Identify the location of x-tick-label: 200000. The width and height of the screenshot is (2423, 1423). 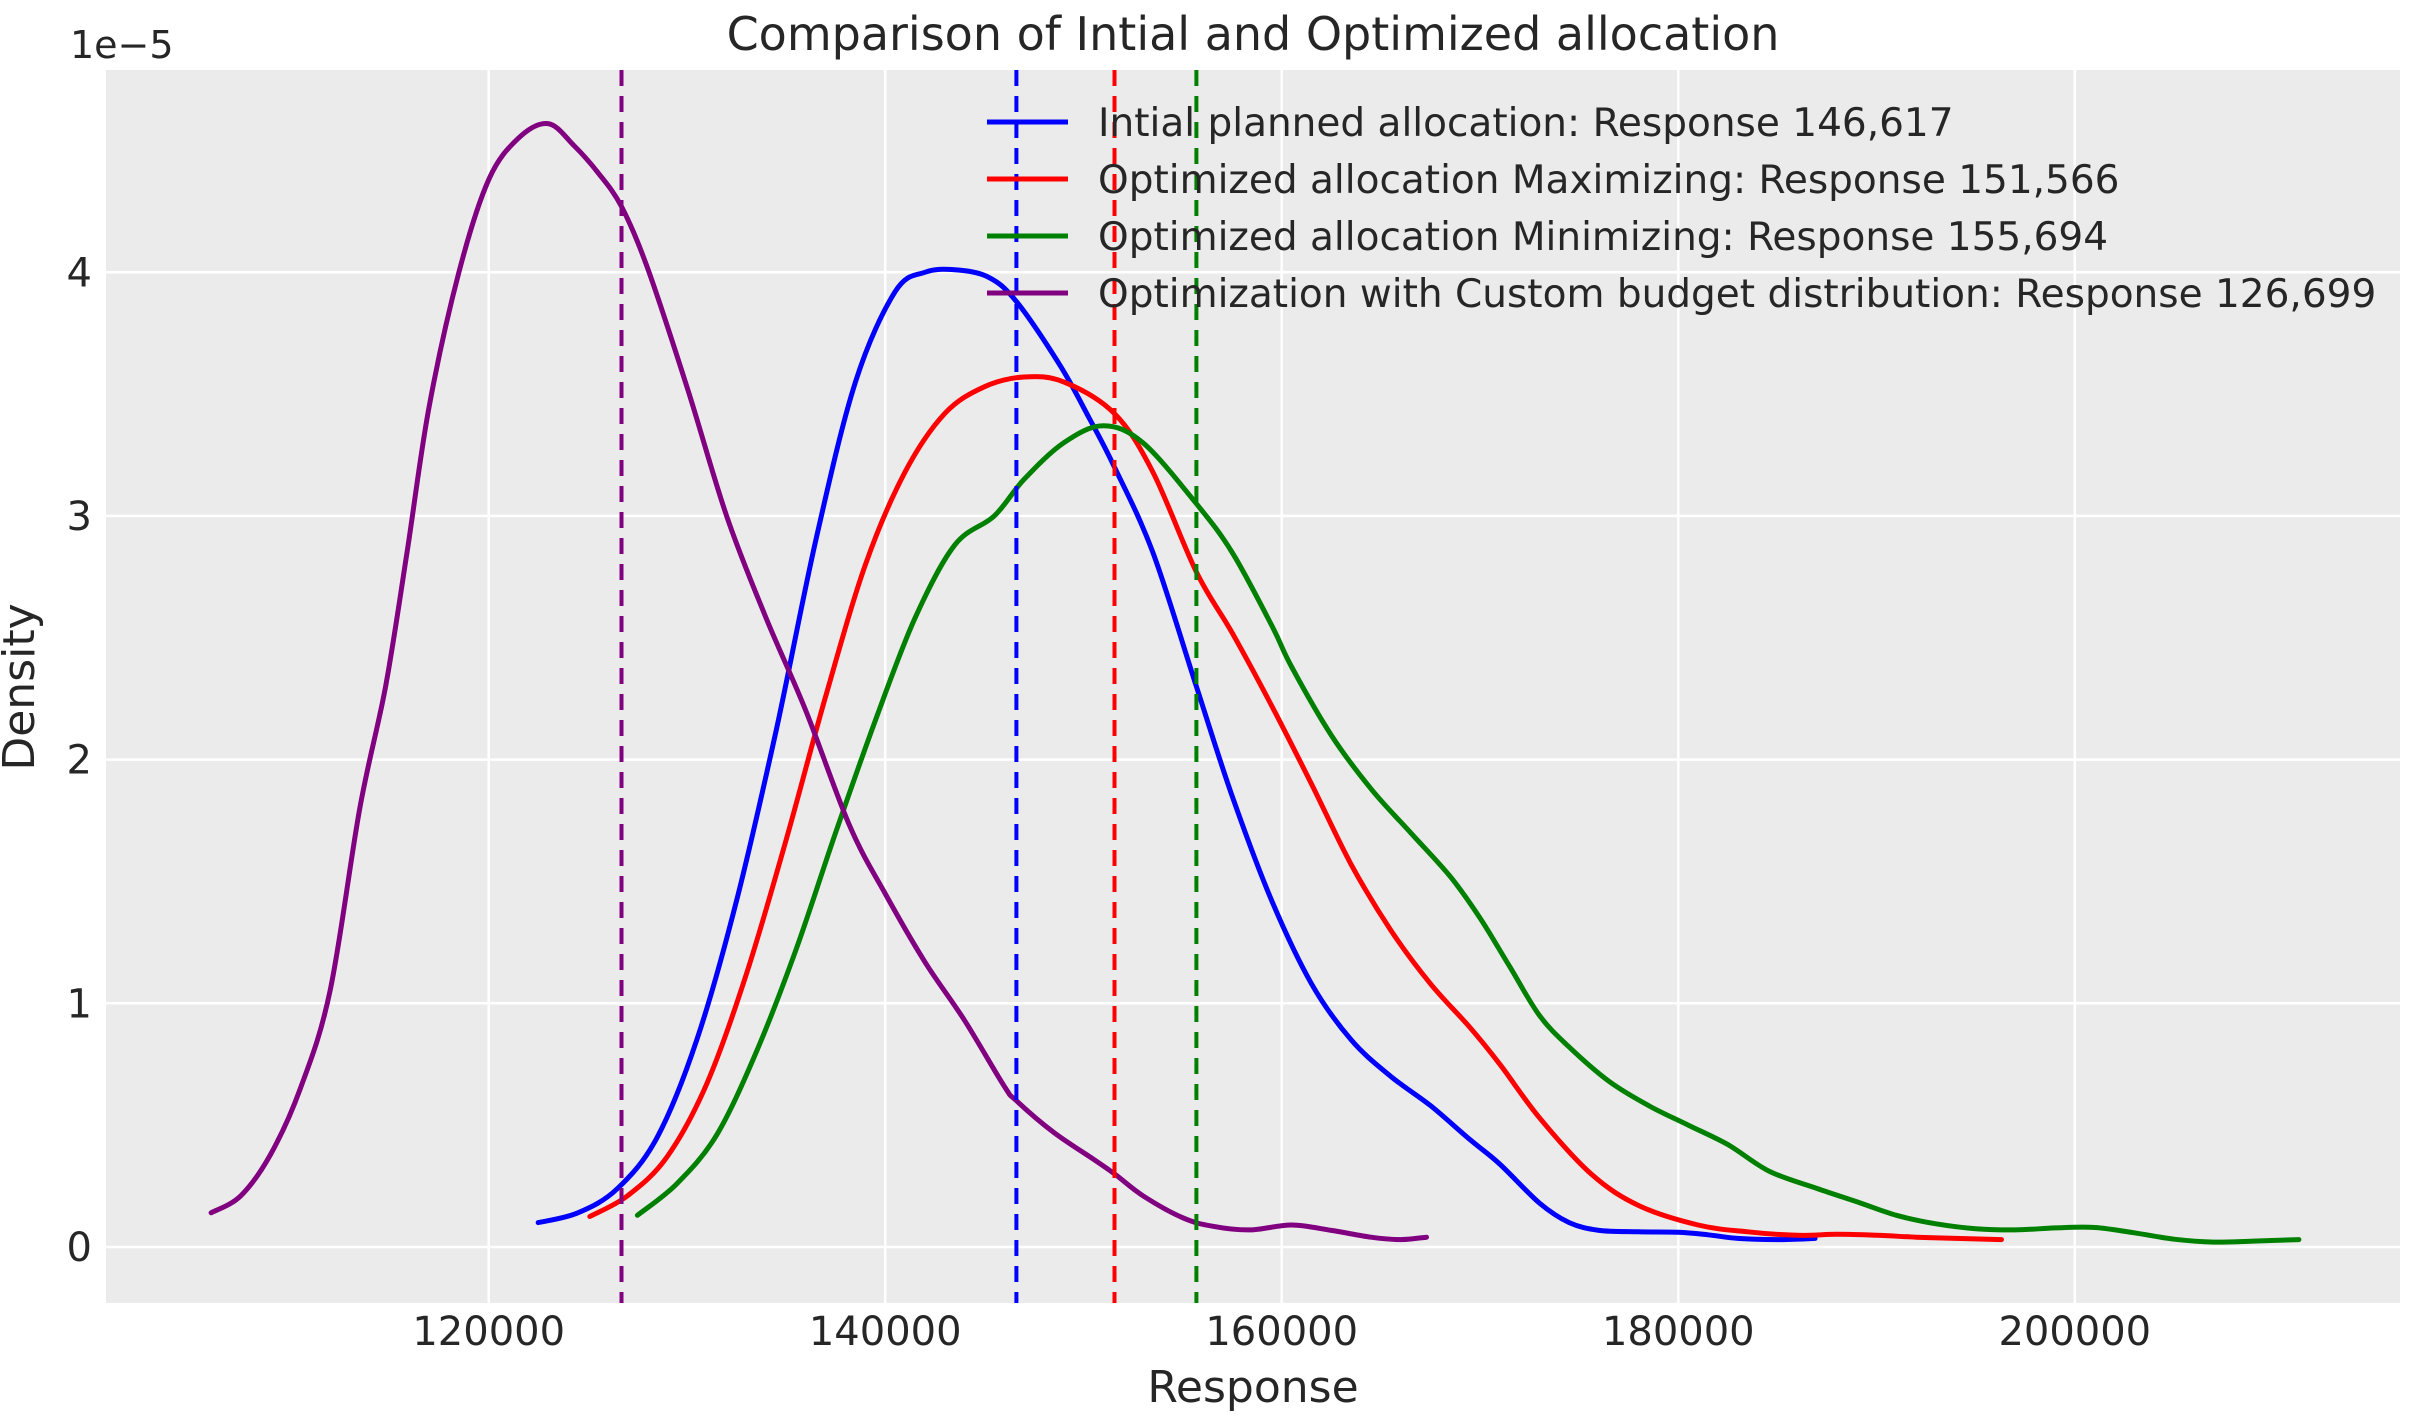
(2074, 1332).